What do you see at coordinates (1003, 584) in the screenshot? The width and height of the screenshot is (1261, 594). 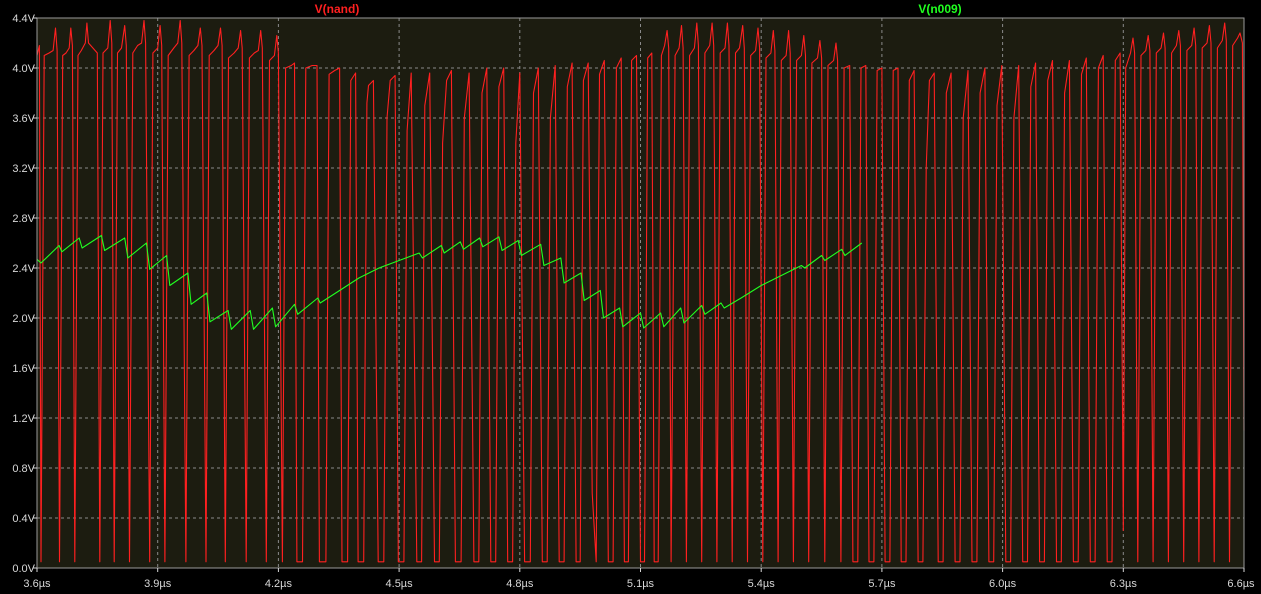 I see `x-tick-label: 6.0µs` at bounding box center [1003, 584].